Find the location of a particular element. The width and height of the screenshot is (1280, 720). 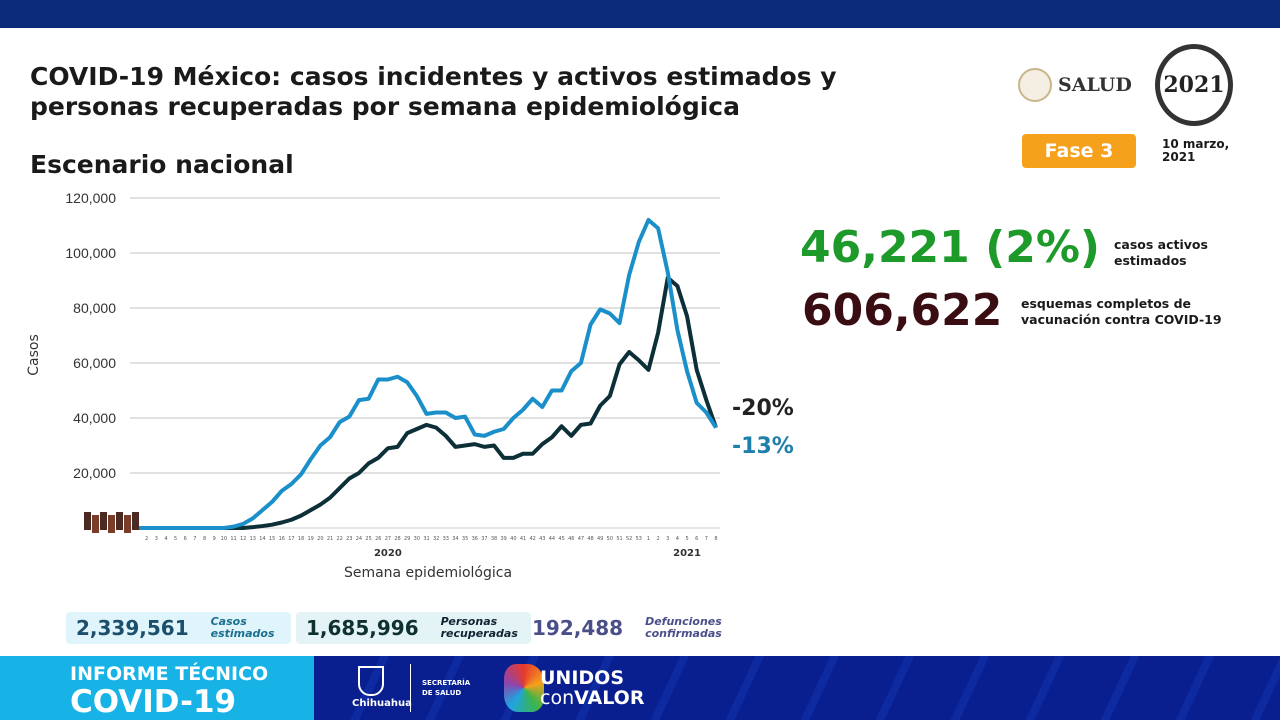

x-tick-label: 16 is located at coordinates (282, 539).